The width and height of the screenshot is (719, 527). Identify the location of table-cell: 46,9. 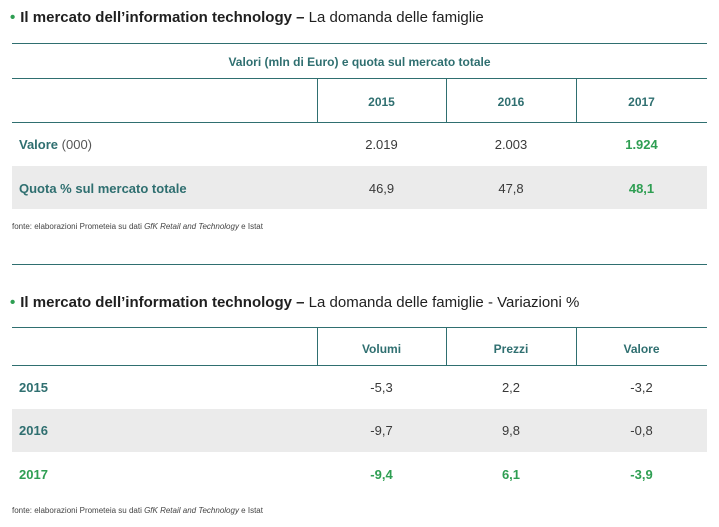
(381, 188).